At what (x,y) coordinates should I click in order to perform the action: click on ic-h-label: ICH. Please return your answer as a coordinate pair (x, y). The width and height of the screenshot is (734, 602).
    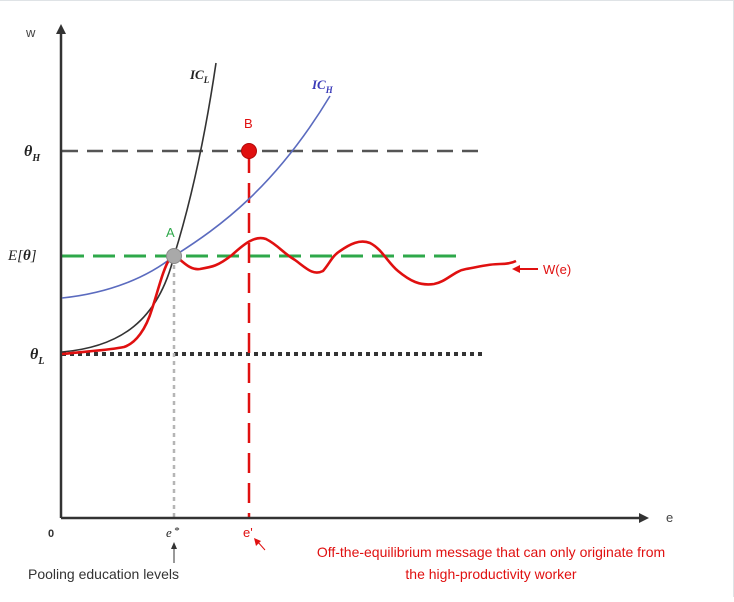
    Looking at the image, I should click on (322, 86).